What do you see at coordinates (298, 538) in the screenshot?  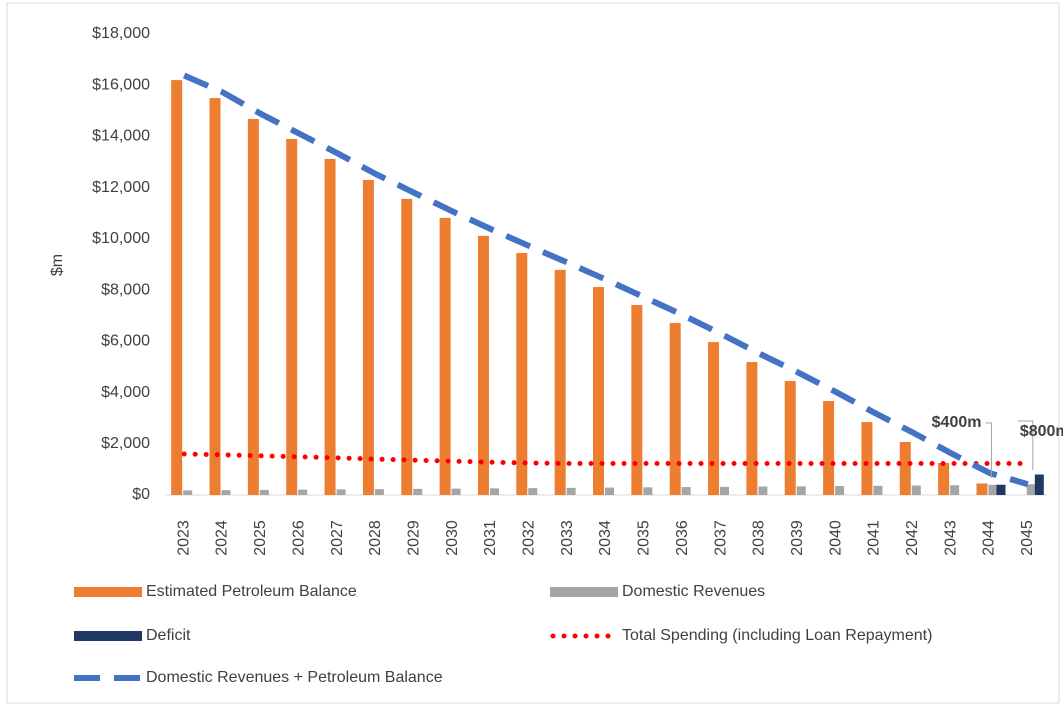 I see `x-tick-label: 2026` at bounding box center [298, 538].